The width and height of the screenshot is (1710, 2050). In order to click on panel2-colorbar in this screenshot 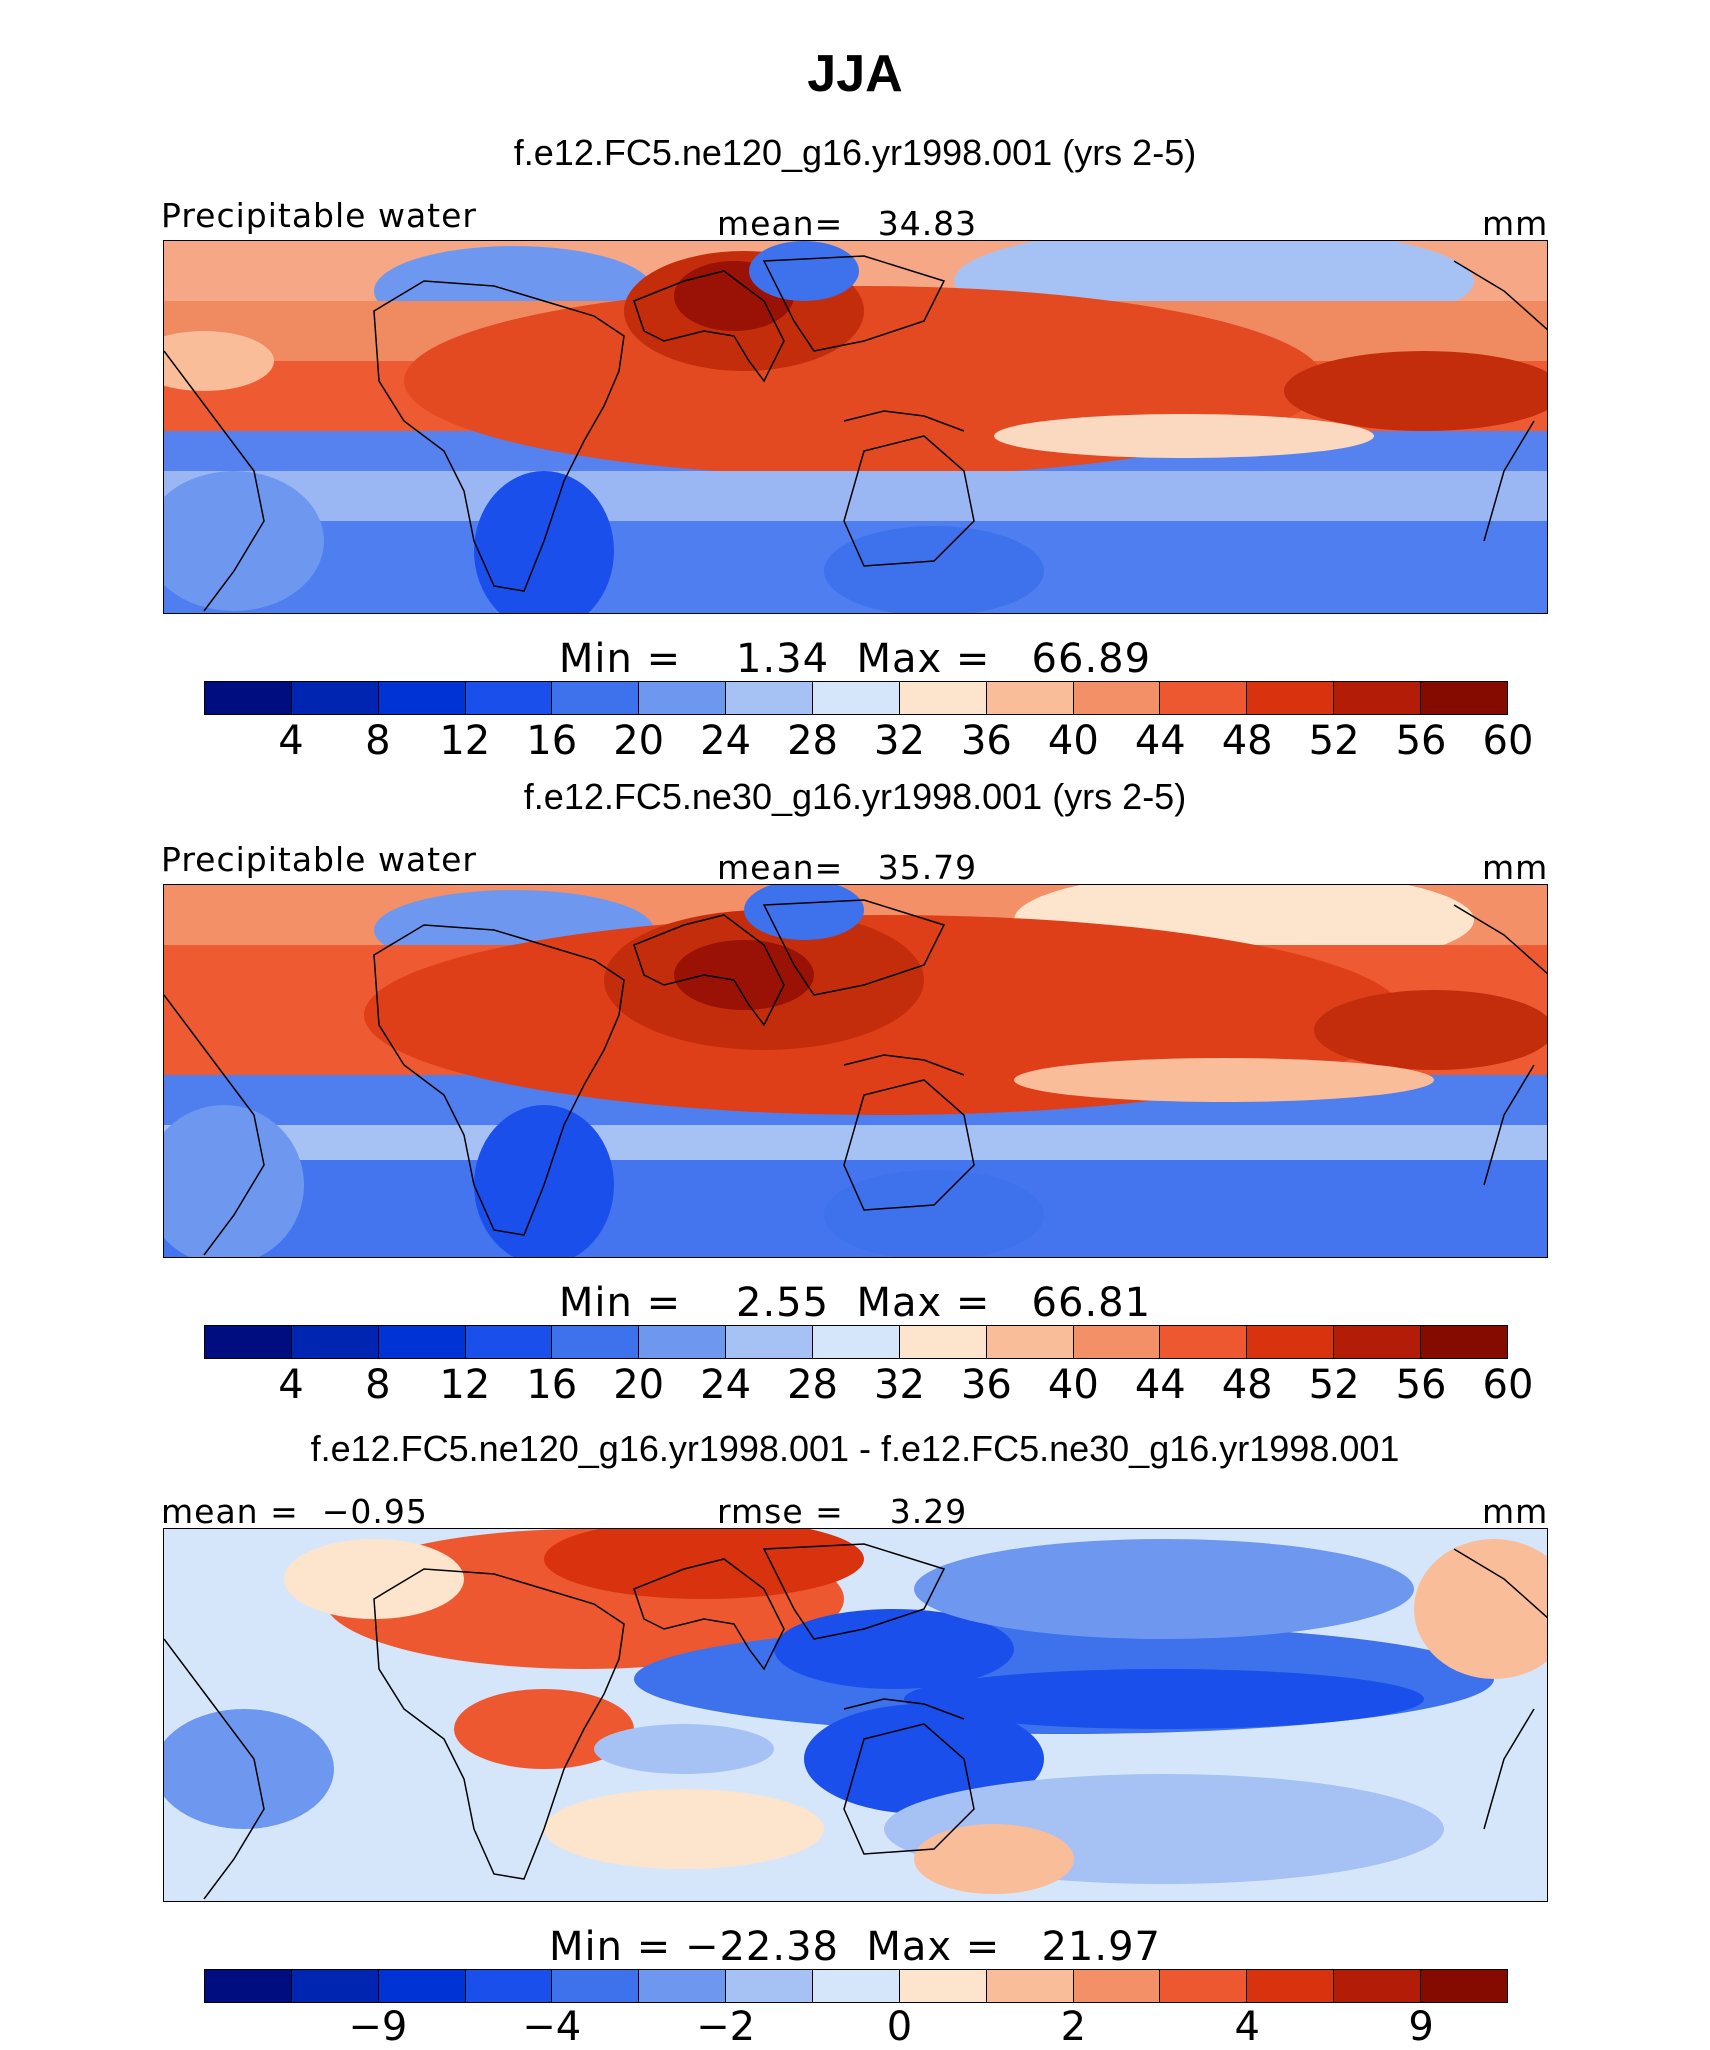, I will do `click(856, 1342)`.